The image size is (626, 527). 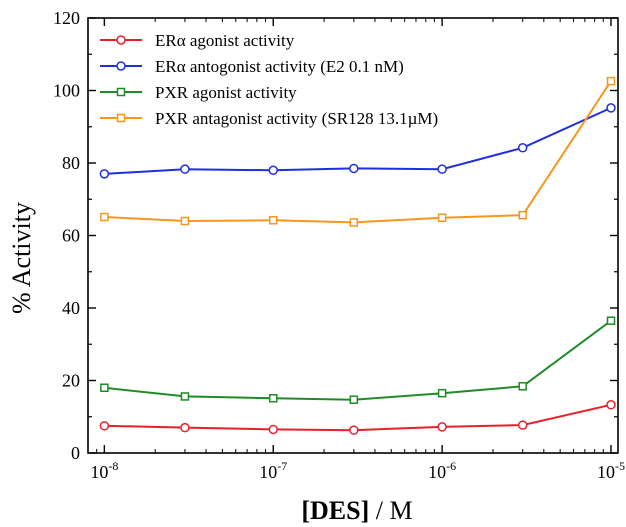 I want to click on legend-label: PXR antagonist activity (SR128 13.1µM), so click(x=296, y=118).